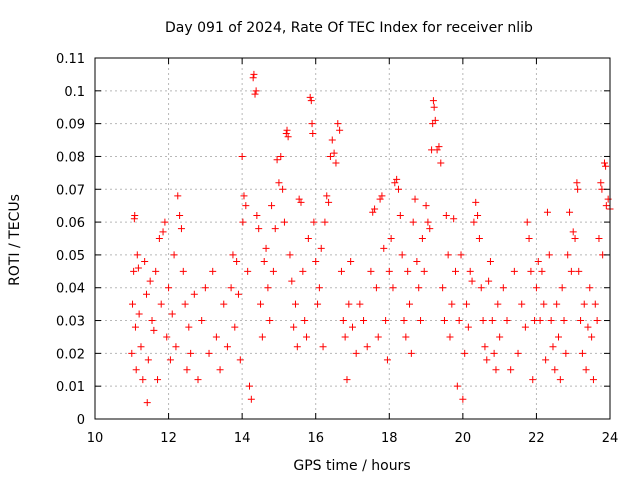  Describe the element at coordinates (315, 438) in the screenshot. I see `x-tick-label: 16` at that location.